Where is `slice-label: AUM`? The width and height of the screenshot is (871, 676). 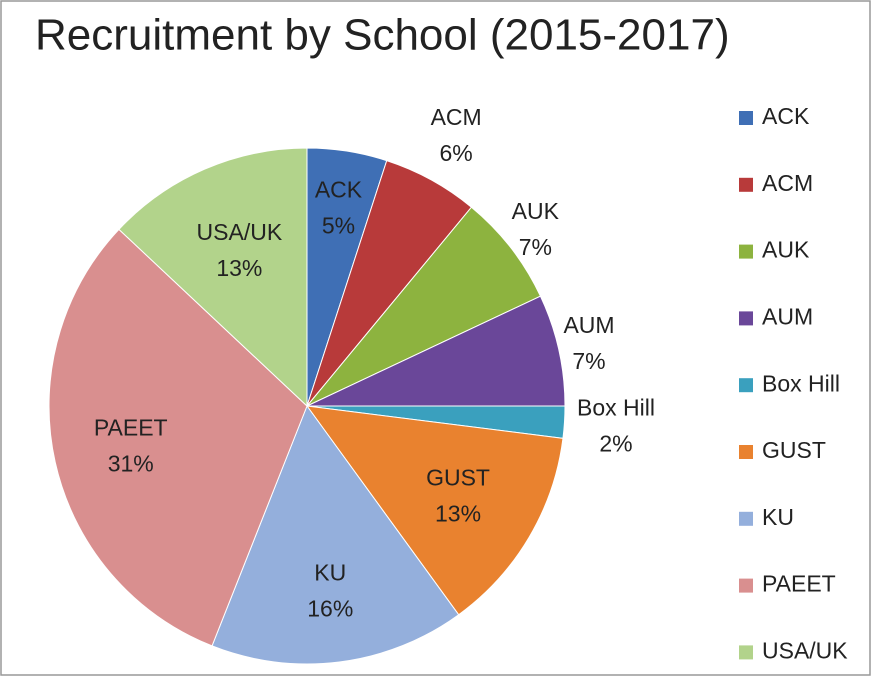
slice-label: AUM is located at coordinates (588, 325).